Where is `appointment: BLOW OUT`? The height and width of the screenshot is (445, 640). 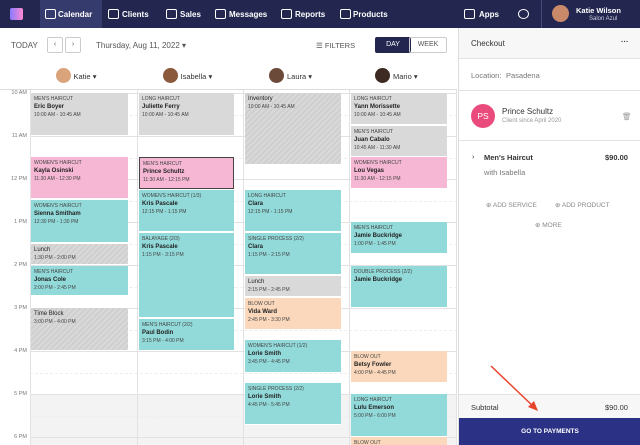 appointment: BLOW OUT is located at coordinates (399, 441).